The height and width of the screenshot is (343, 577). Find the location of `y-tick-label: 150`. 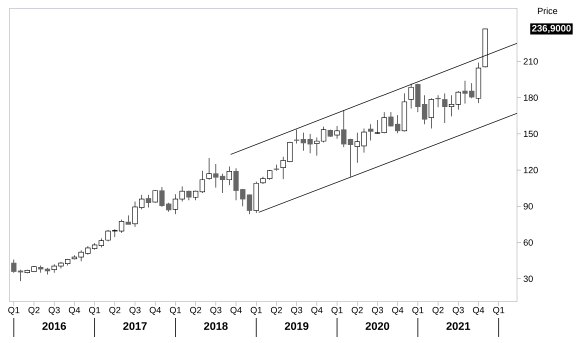

y-tick-label: 150 is located at coordinates (531, 134).